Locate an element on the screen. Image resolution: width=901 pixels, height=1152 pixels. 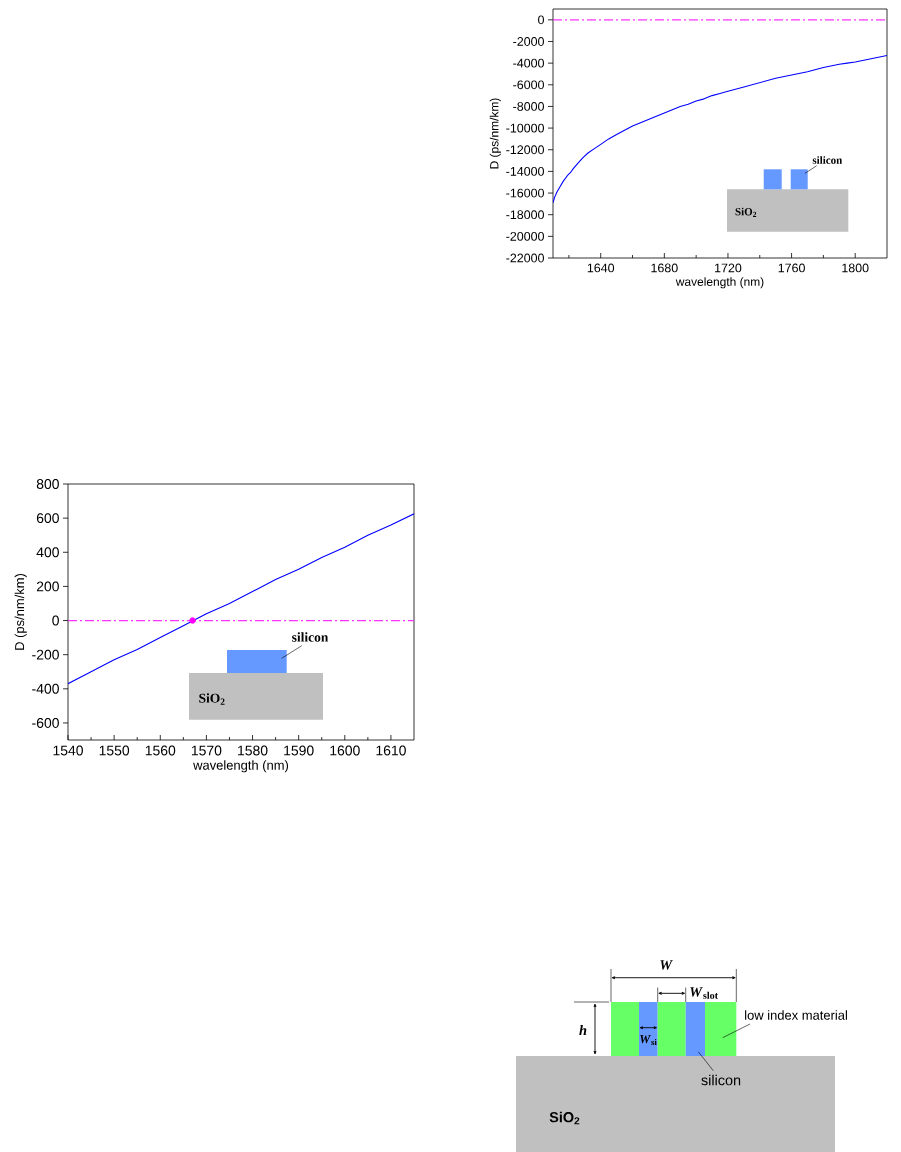
y-tick-label: -10000 is located at coordinates (525, 128).